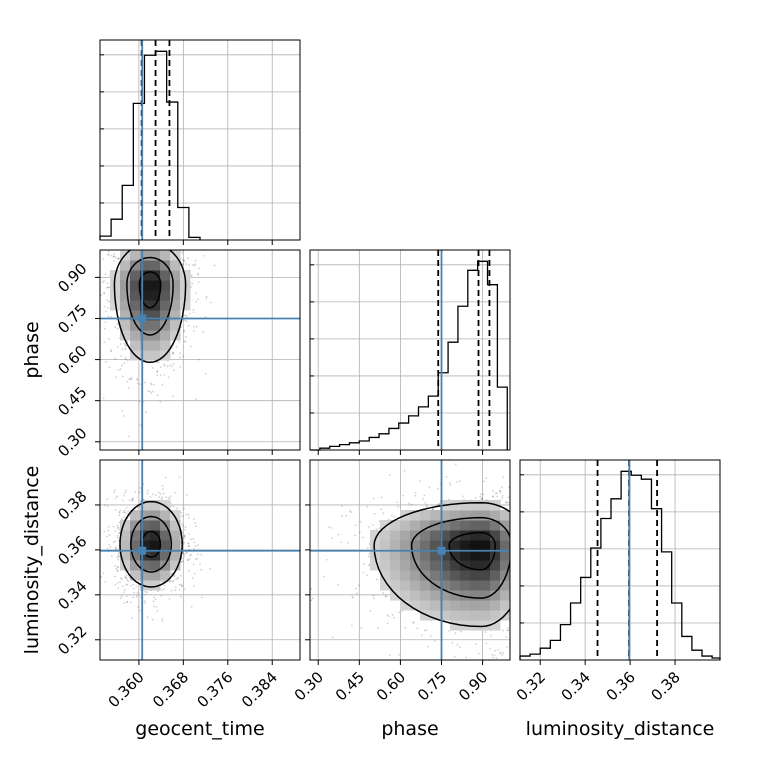  I want to click on x-tick-label: 0.32, so click(531, 686).